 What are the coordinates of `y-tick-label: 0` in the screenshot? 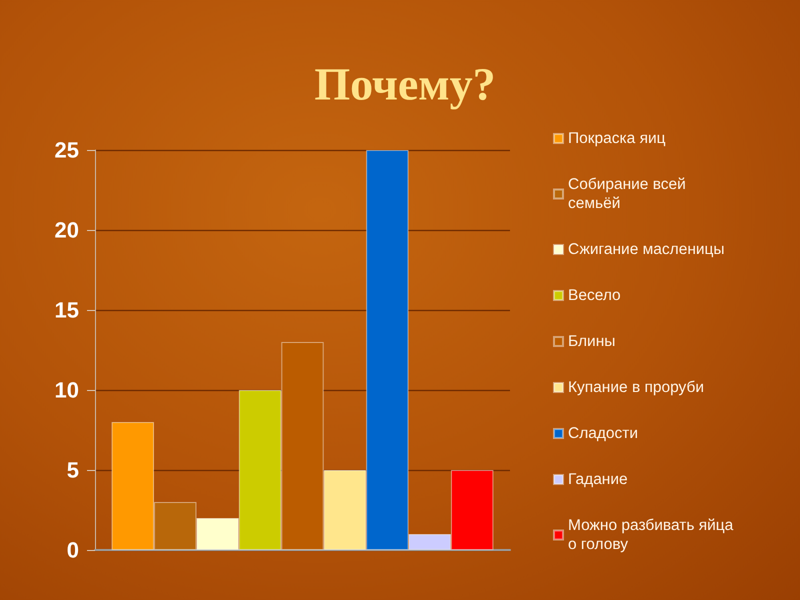 It's located at (72, 550).